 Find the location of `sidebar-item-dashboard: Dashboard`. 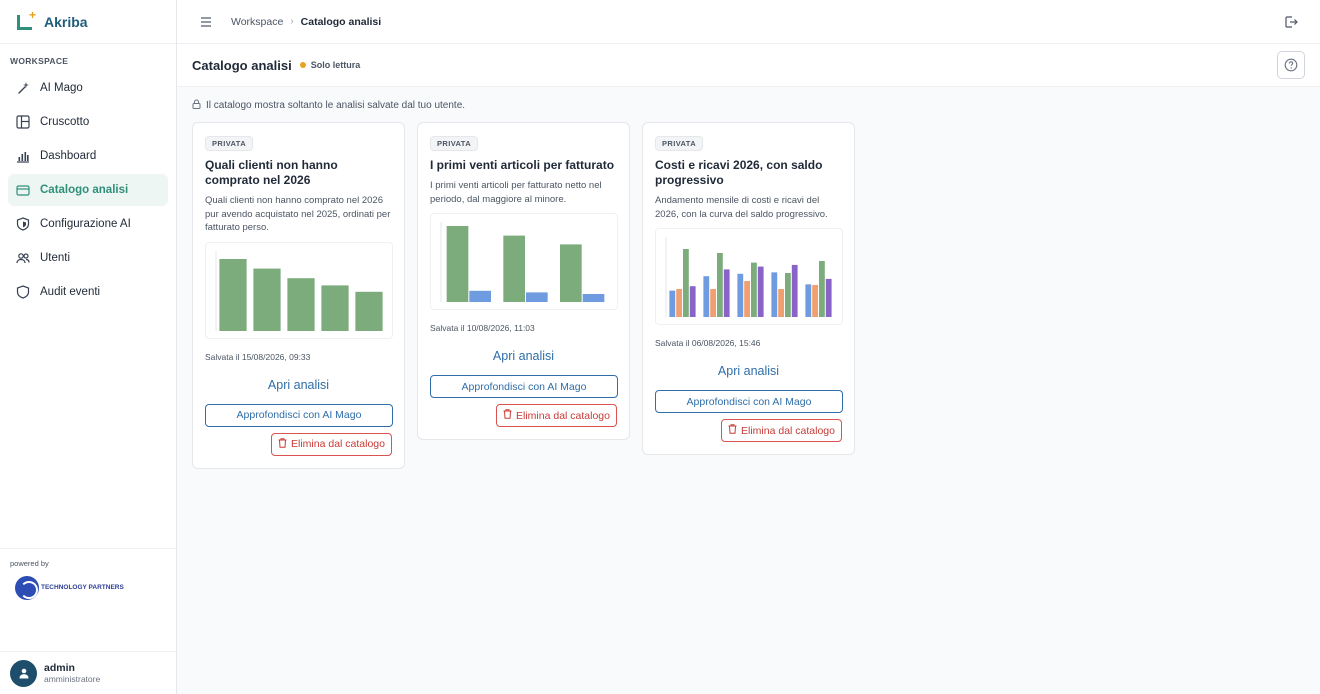

sidebar-item-dashboard: Dashboard is located at coordinates (88, 156).